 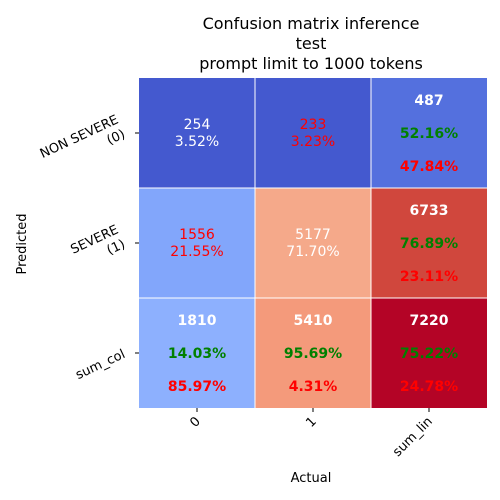 What do you see at coordinates (311, 422) in the screenshot?
I see `x-tick-label-1: 1` at bounding box center [311, 422].